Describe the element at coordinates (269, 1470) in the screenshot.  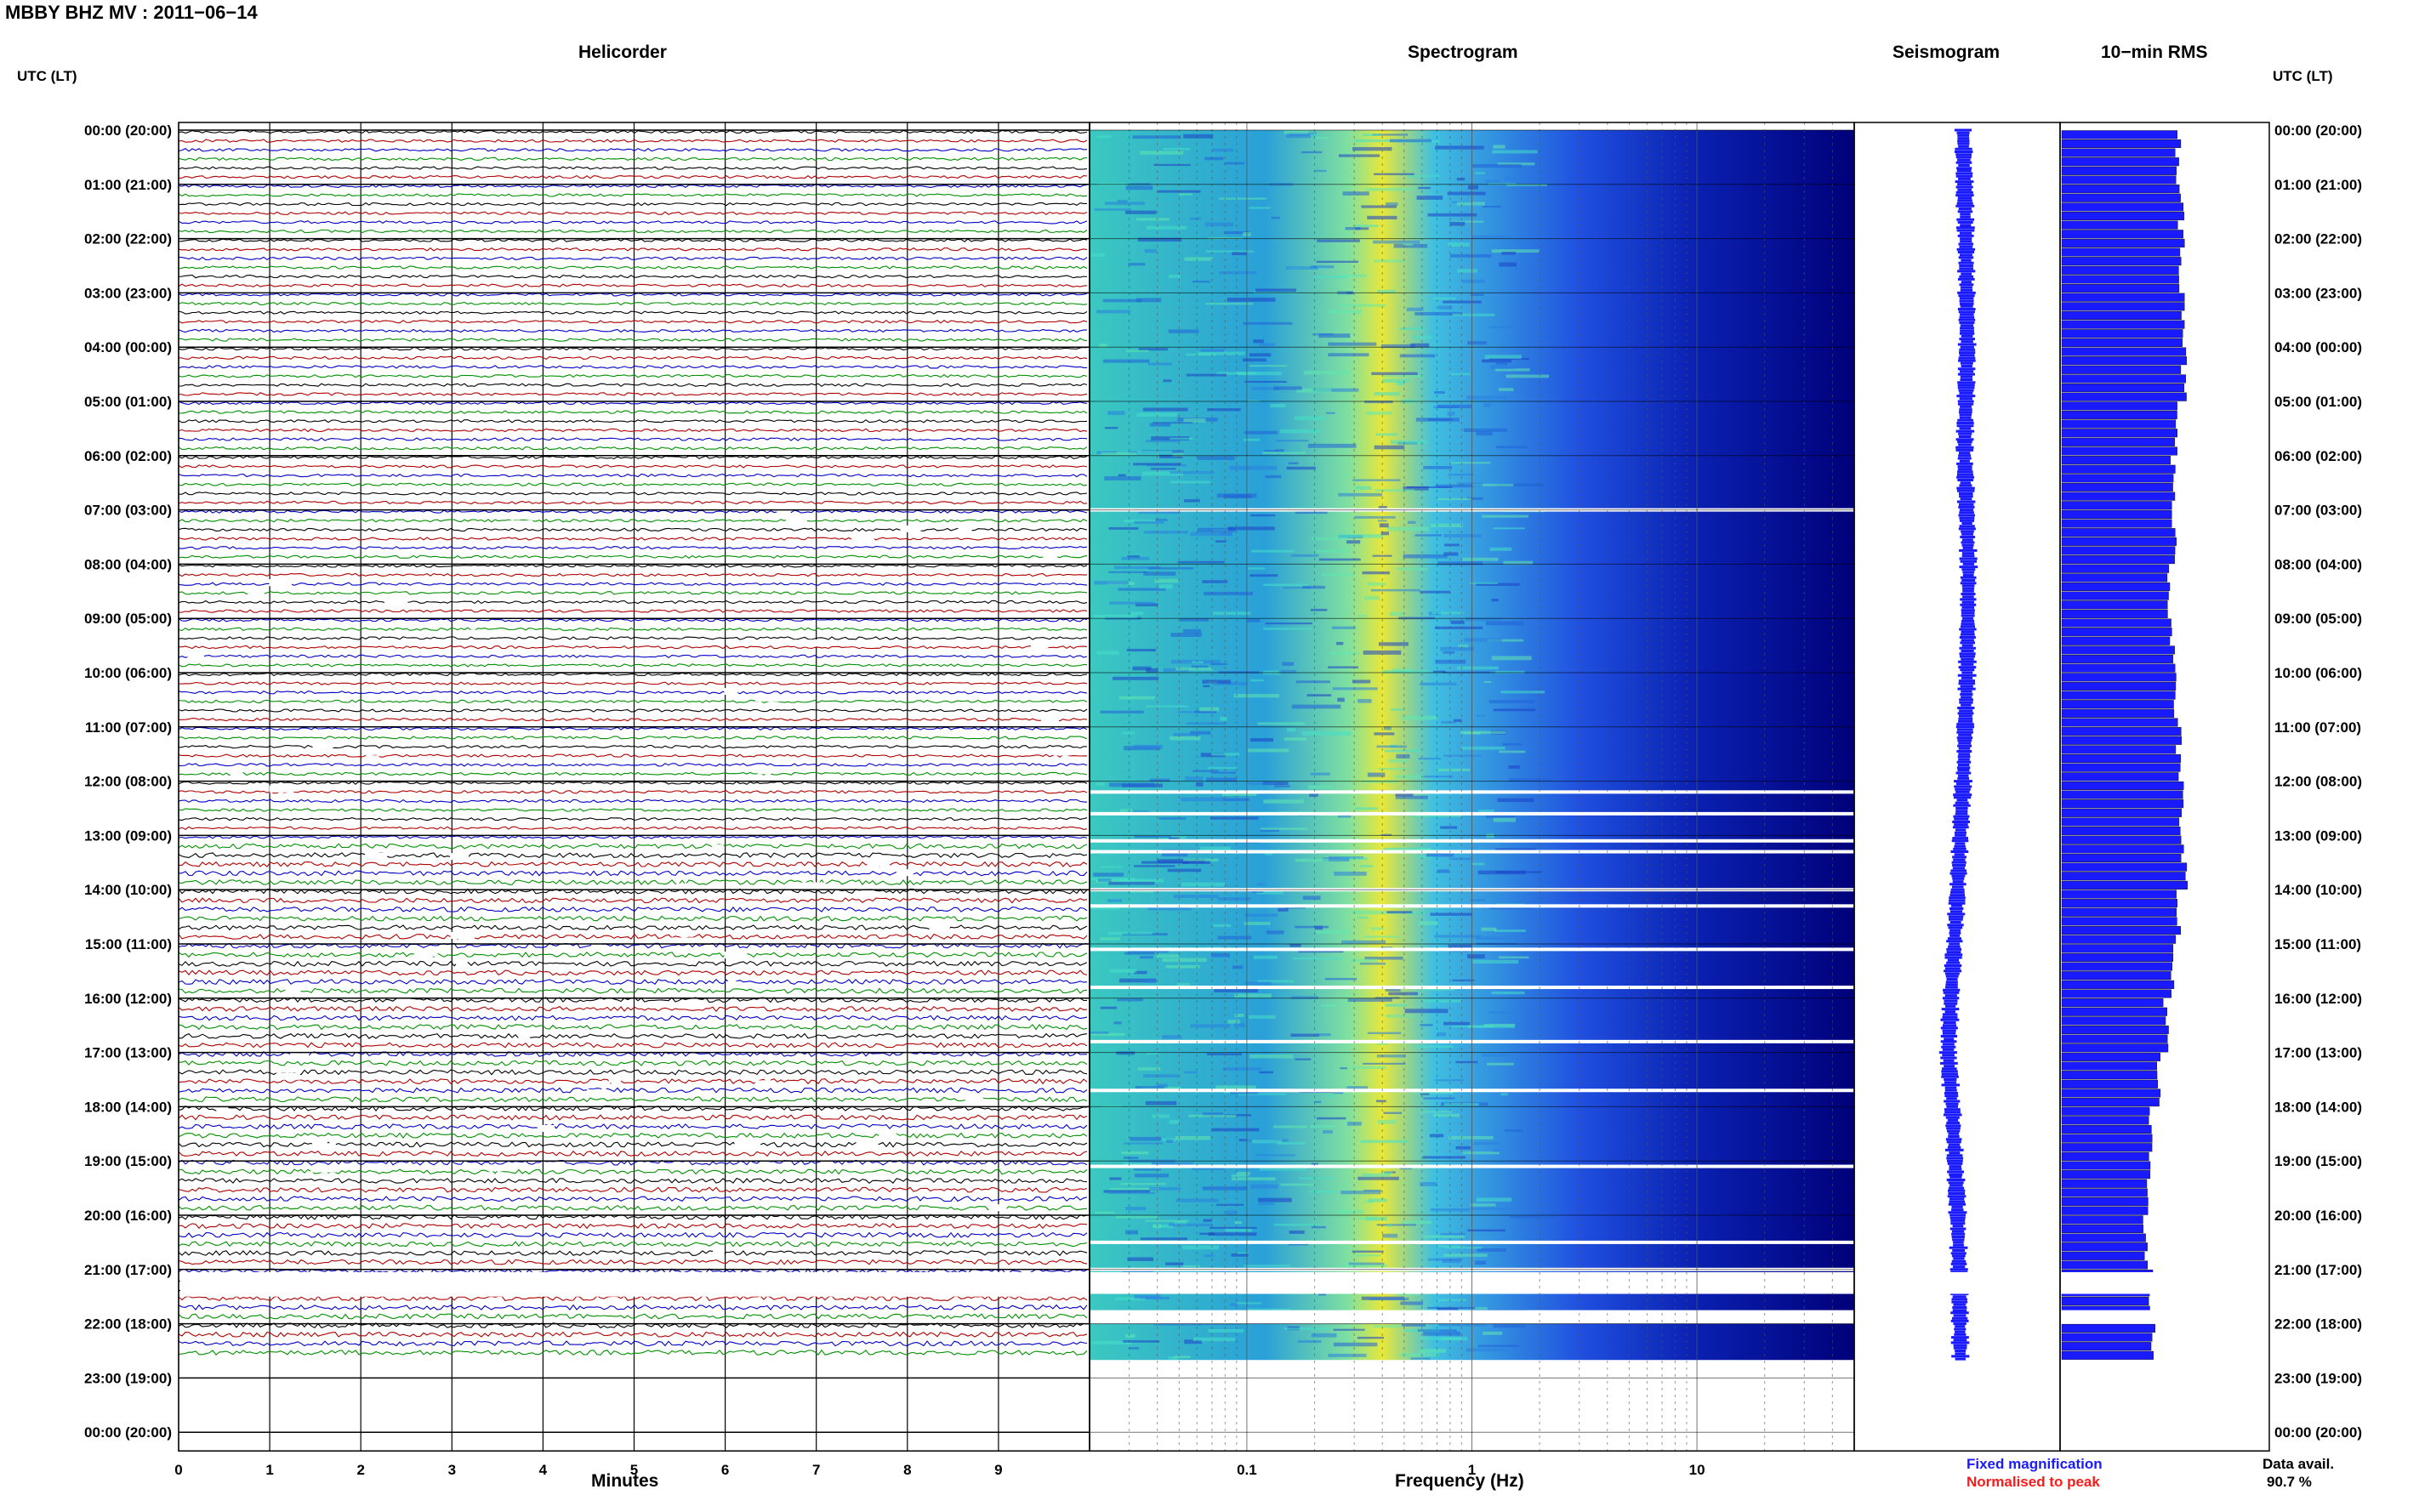
I see `minute-tick-label: 1` at that location.